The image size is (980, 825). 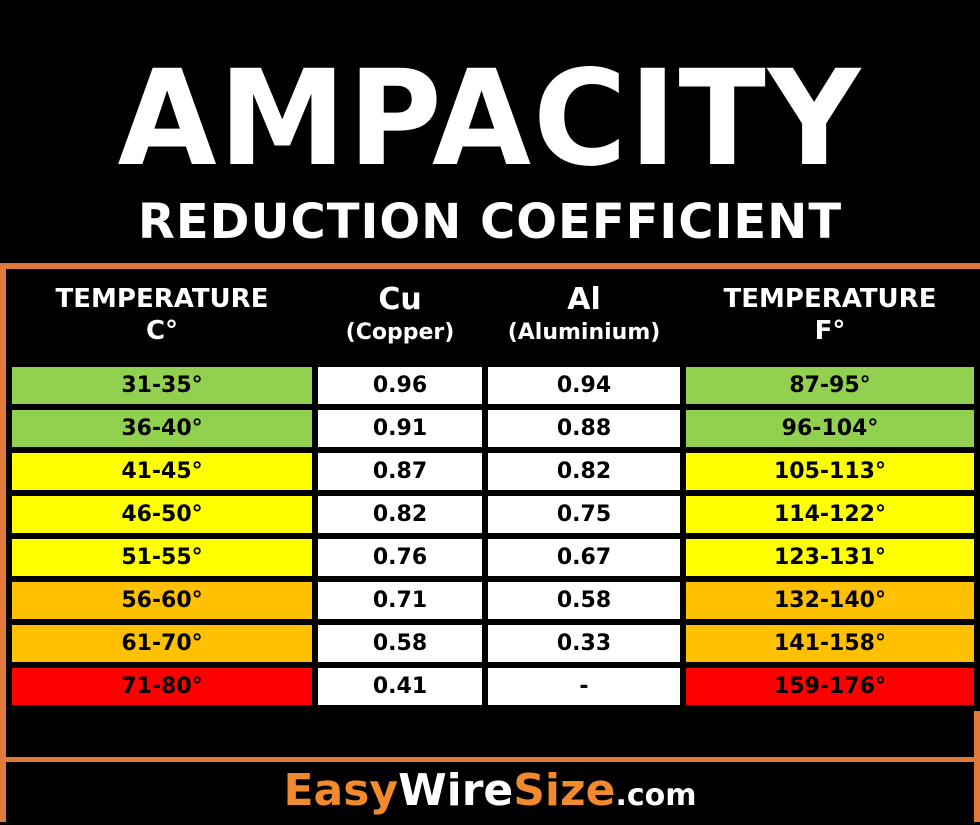 I want to click on footer-logo: EasyWireSize.com, so click(x=490, y=789).